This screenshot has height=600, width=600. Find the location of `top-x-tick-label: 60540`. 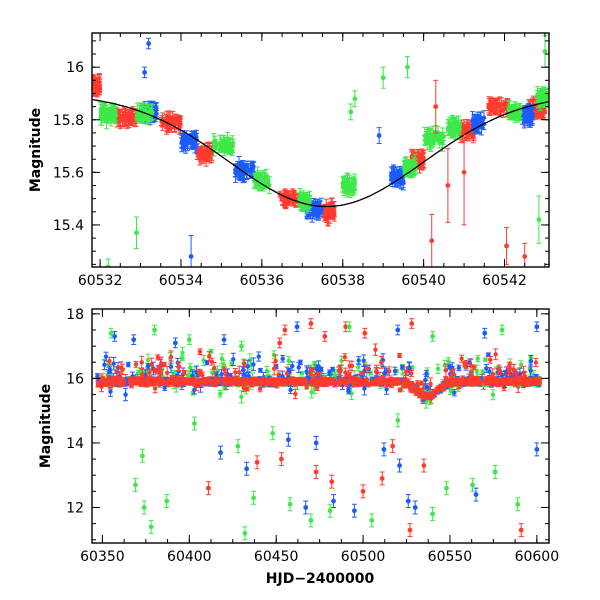

top-x-tick-label: 60540 is located at coordinates (423, 281).